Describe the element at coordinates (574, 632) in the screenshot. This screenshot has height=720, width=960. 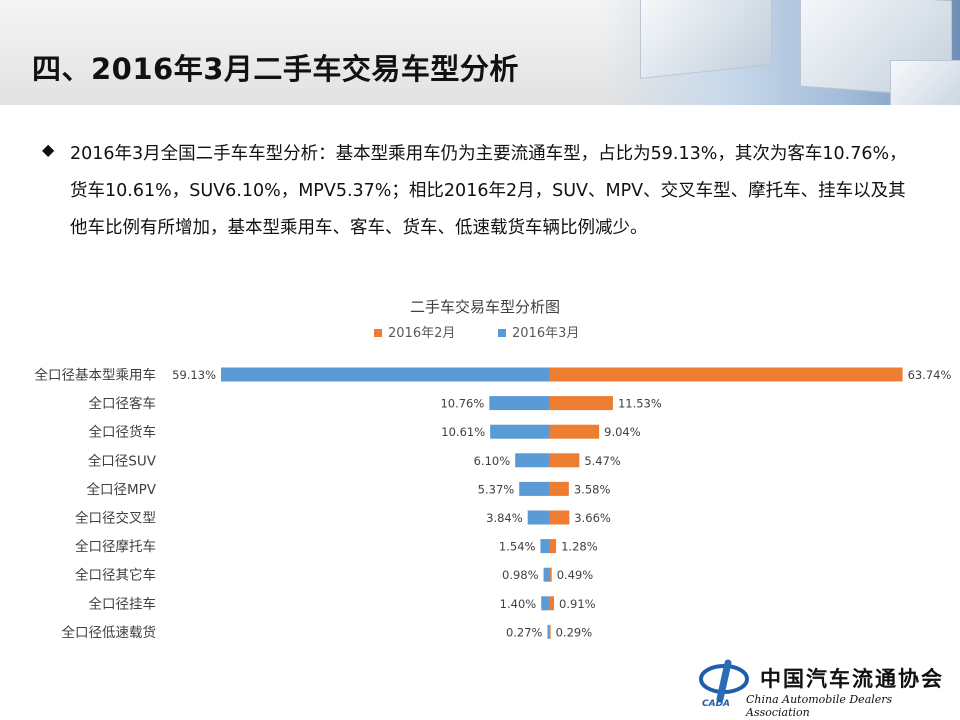
I see `data-label-feb: 0.29%` at that location.